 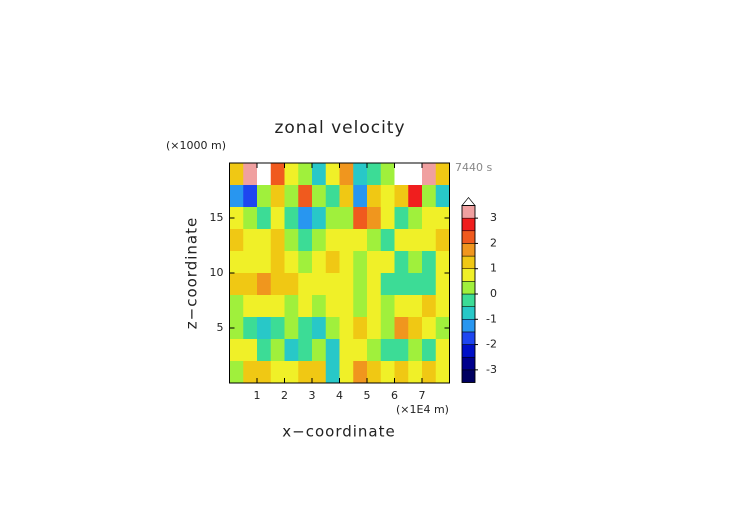 I want to click on x-tick-label: 2, so click(x=284, y=395).